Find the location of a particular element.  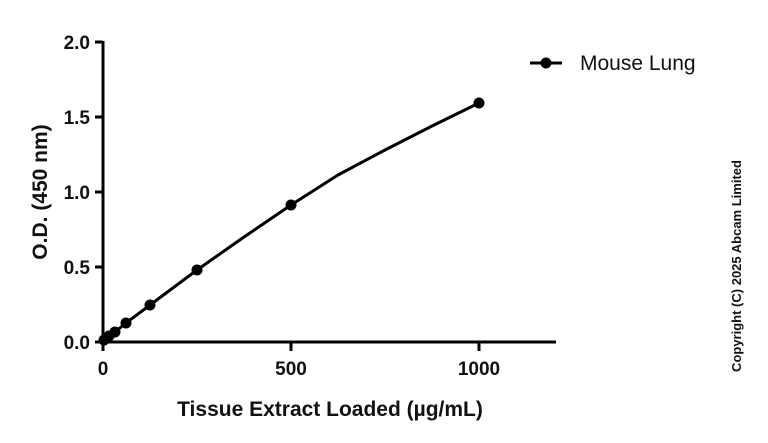

x-tick-label: 500 is located at coordinates (291, 369).